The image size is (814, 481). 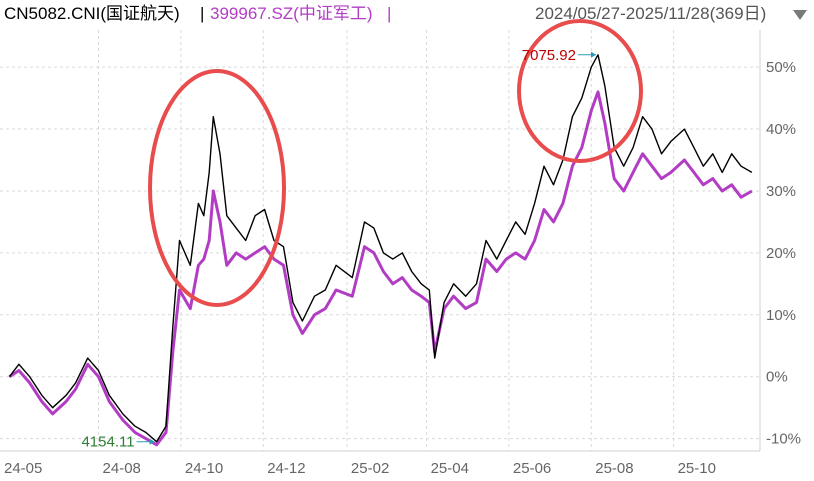 I want to click on y-tick-label: 30%, so click(x=781, y=191).